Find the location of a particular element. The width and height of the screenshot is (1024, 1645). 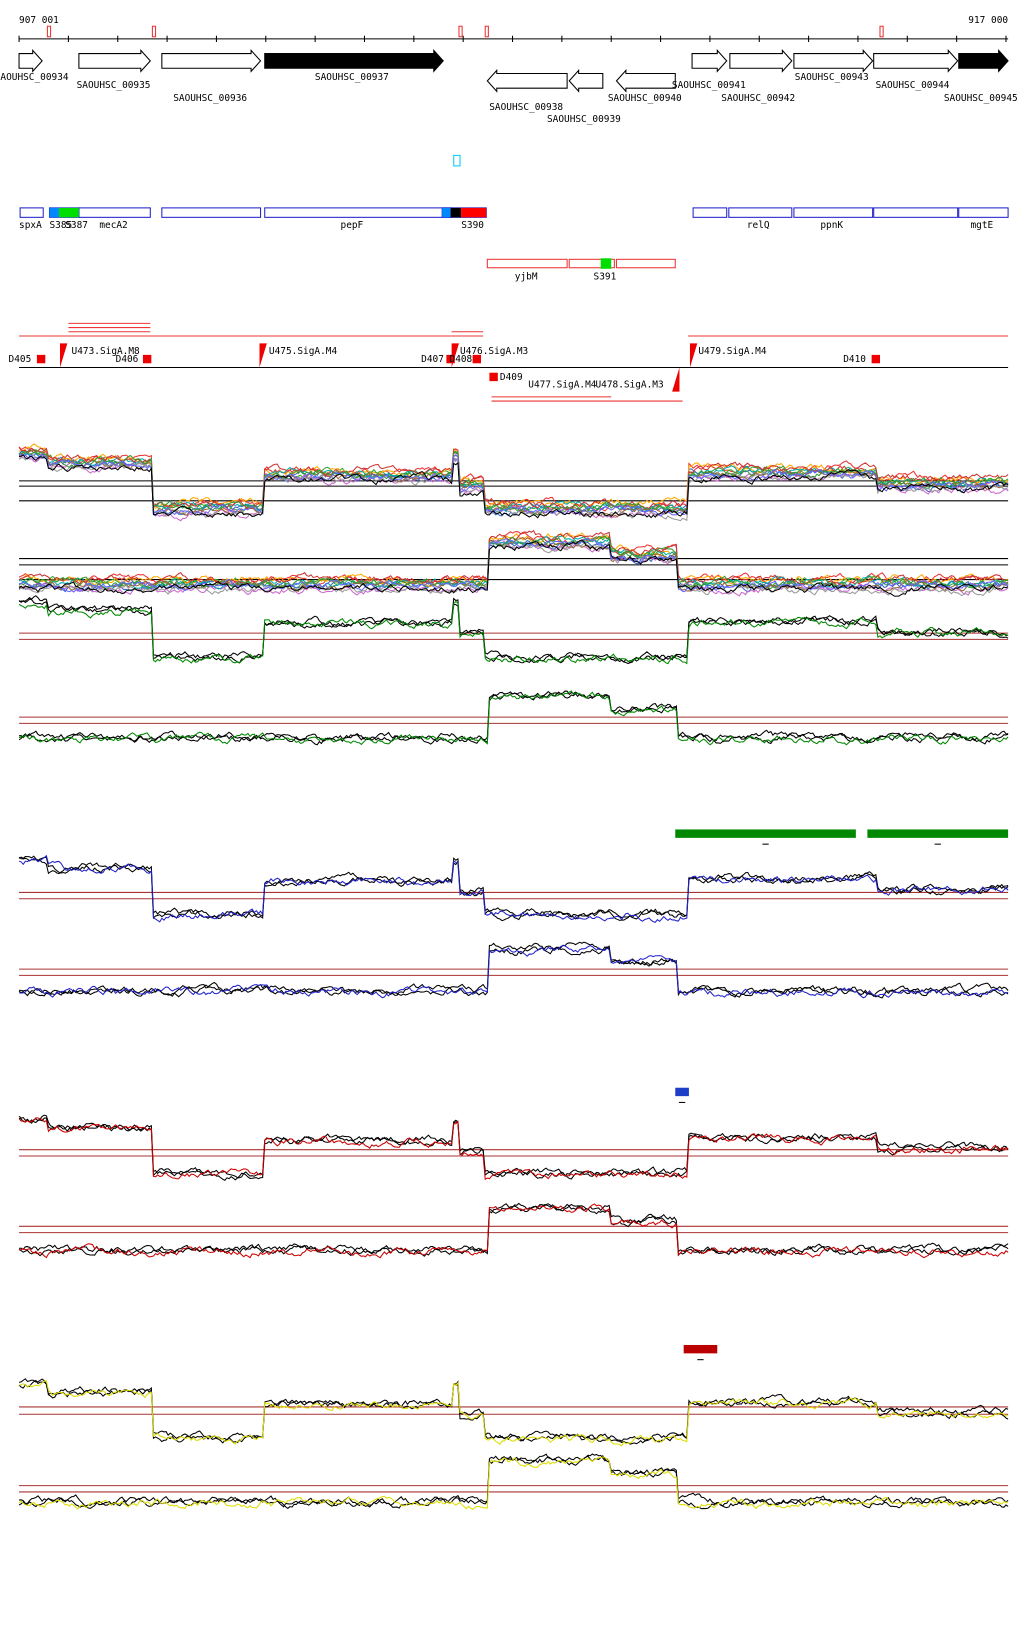

unit-label: D408 is located at coordinates (461, 359).